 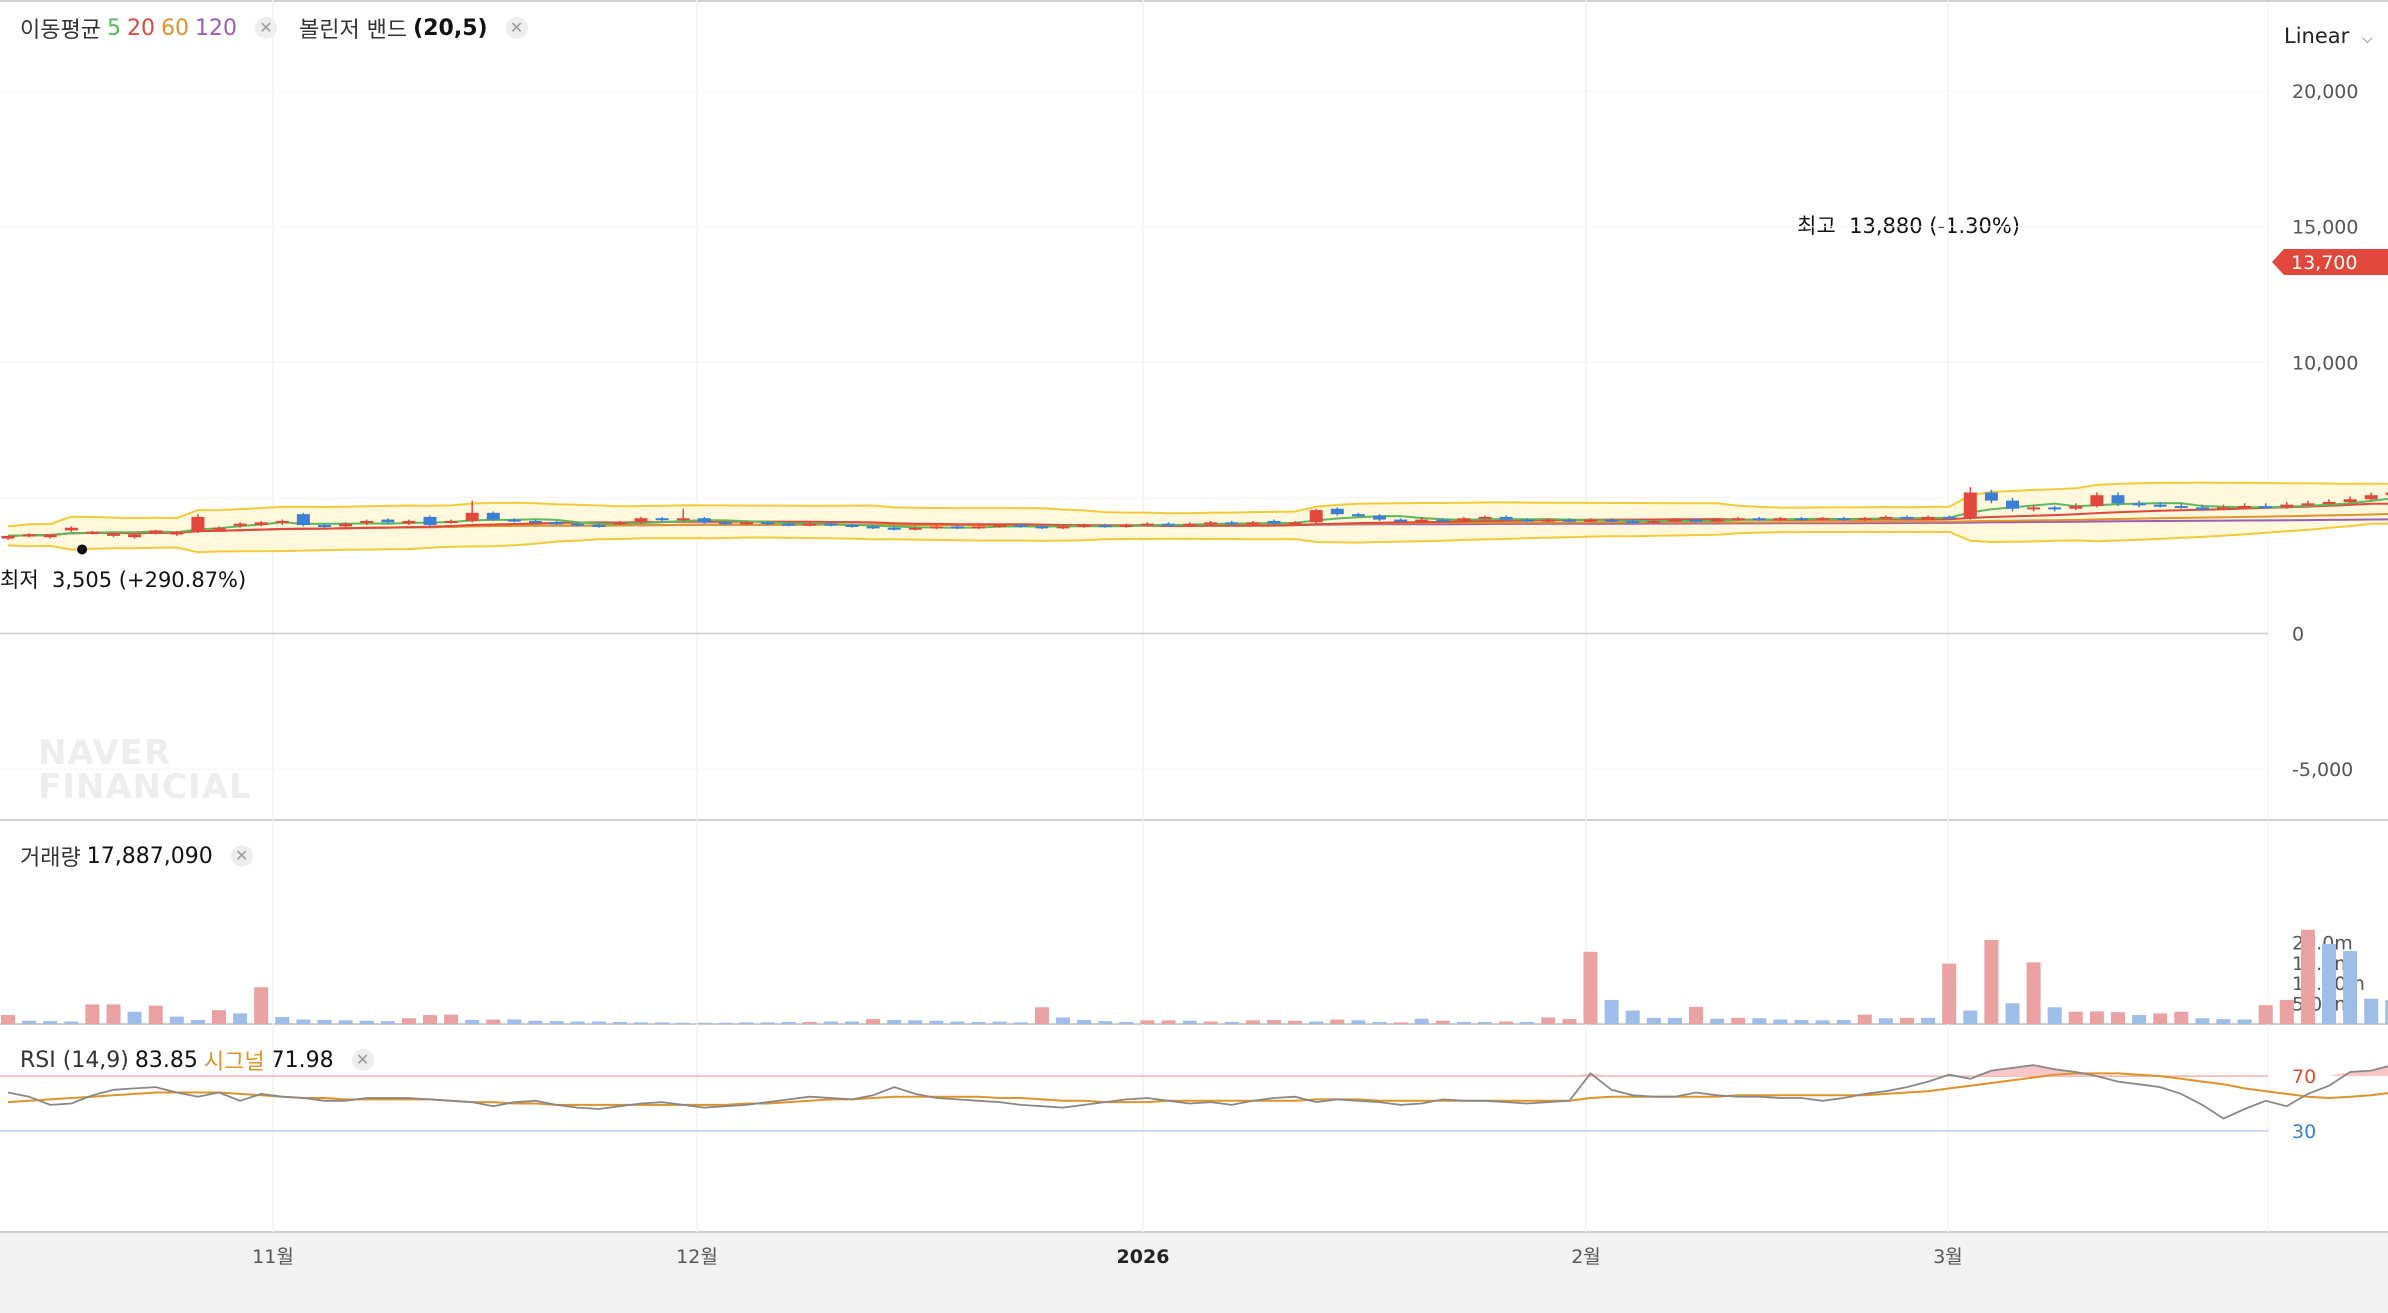 What do you see at coordinates (105, 753) in the screenshot?
I see `watermark-line-1: NAVER` at bounding box center [105, 753].